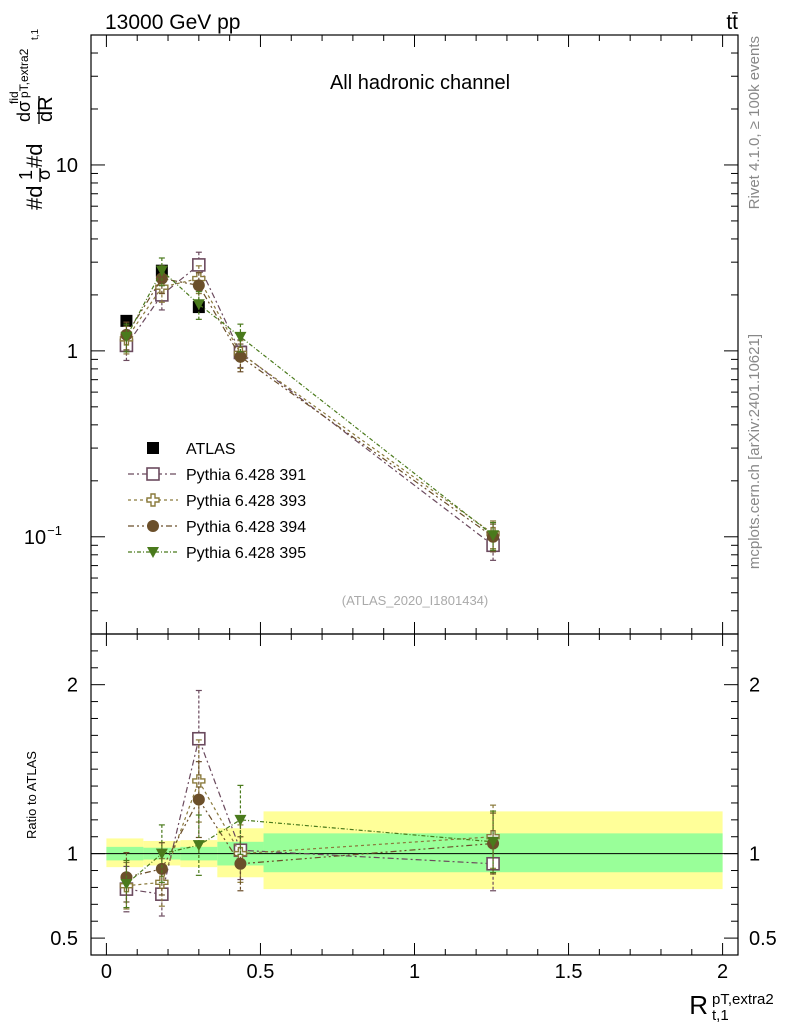  Describe the element at coordinates (72, 855) in the screenshot. I see `ratio-y-tick-label-left: 1` at that location.